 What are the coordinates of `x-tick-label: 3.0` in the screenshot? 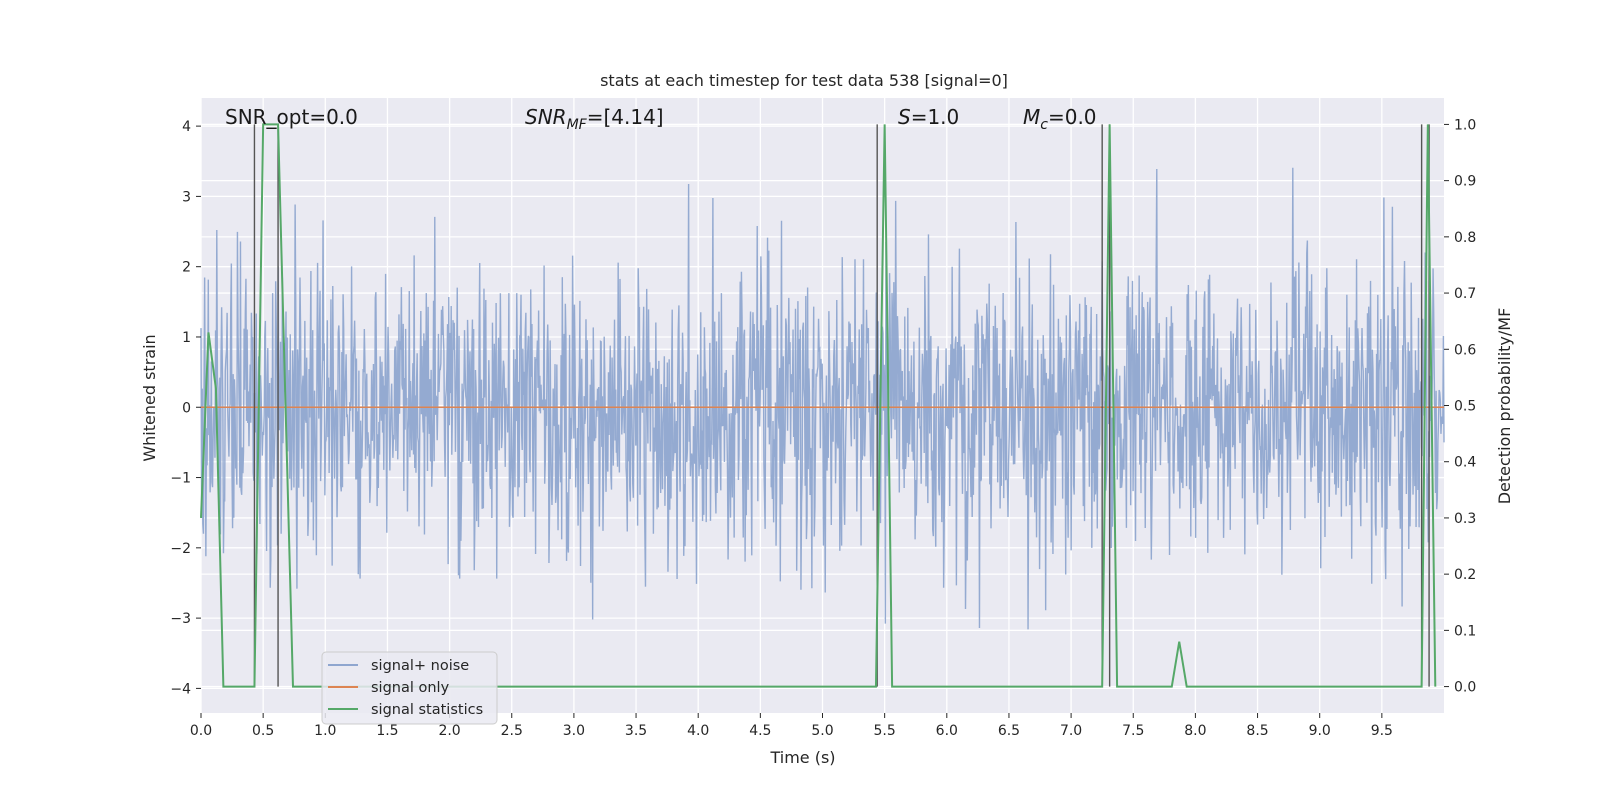 It's located at (574, 731).